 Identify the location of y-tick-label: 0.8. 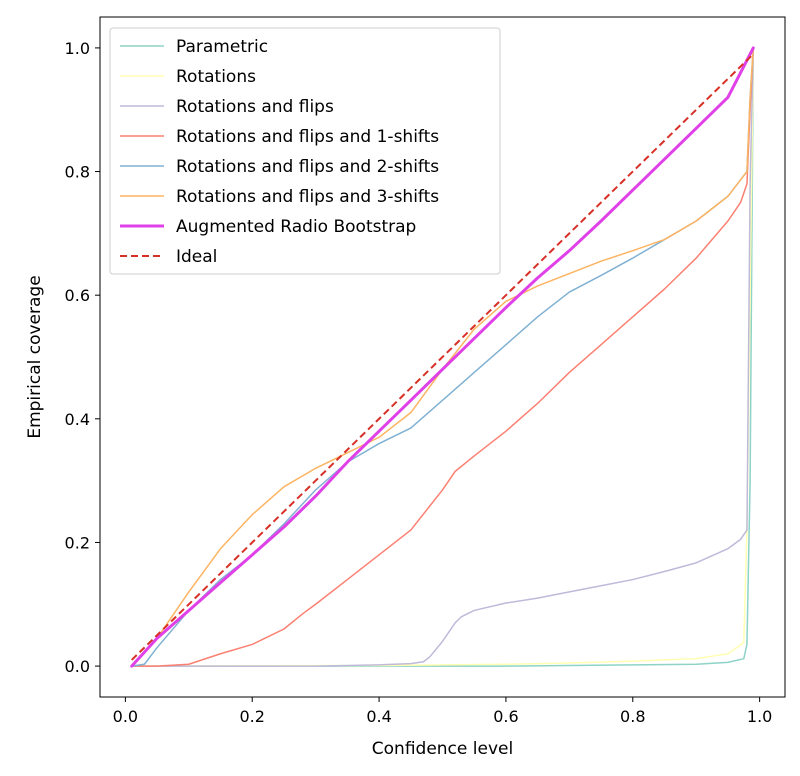
(77, 172).